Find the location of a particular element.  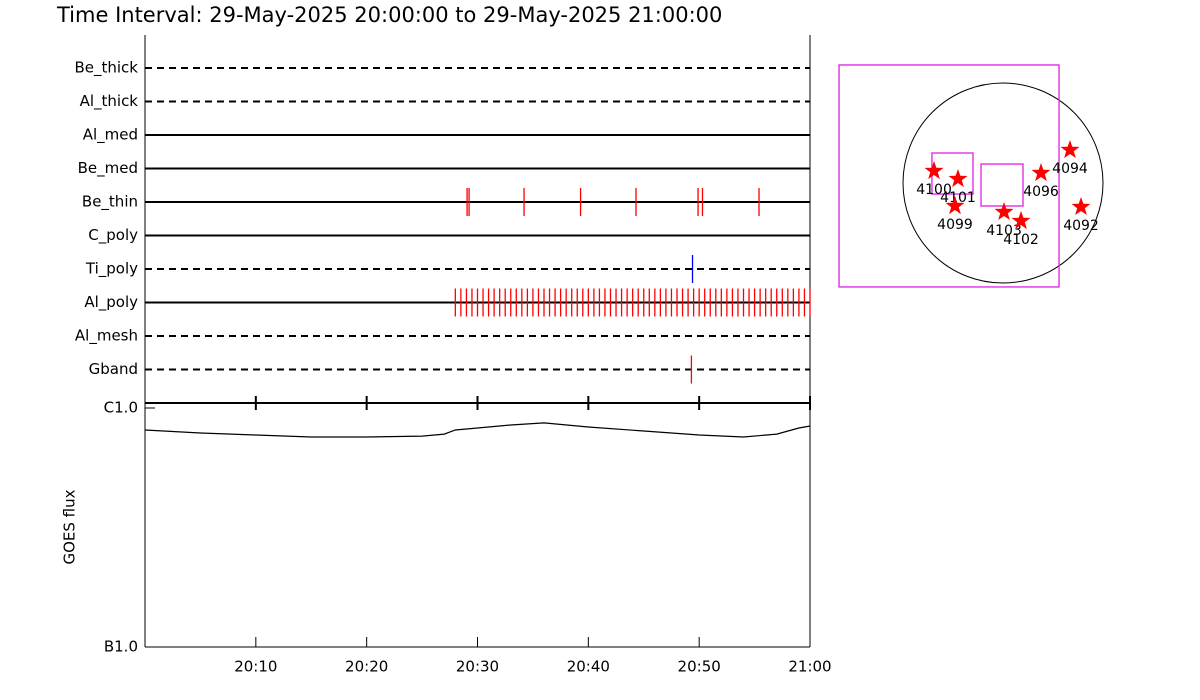

row-label: Al_thick is located at coordinates (109, 101).